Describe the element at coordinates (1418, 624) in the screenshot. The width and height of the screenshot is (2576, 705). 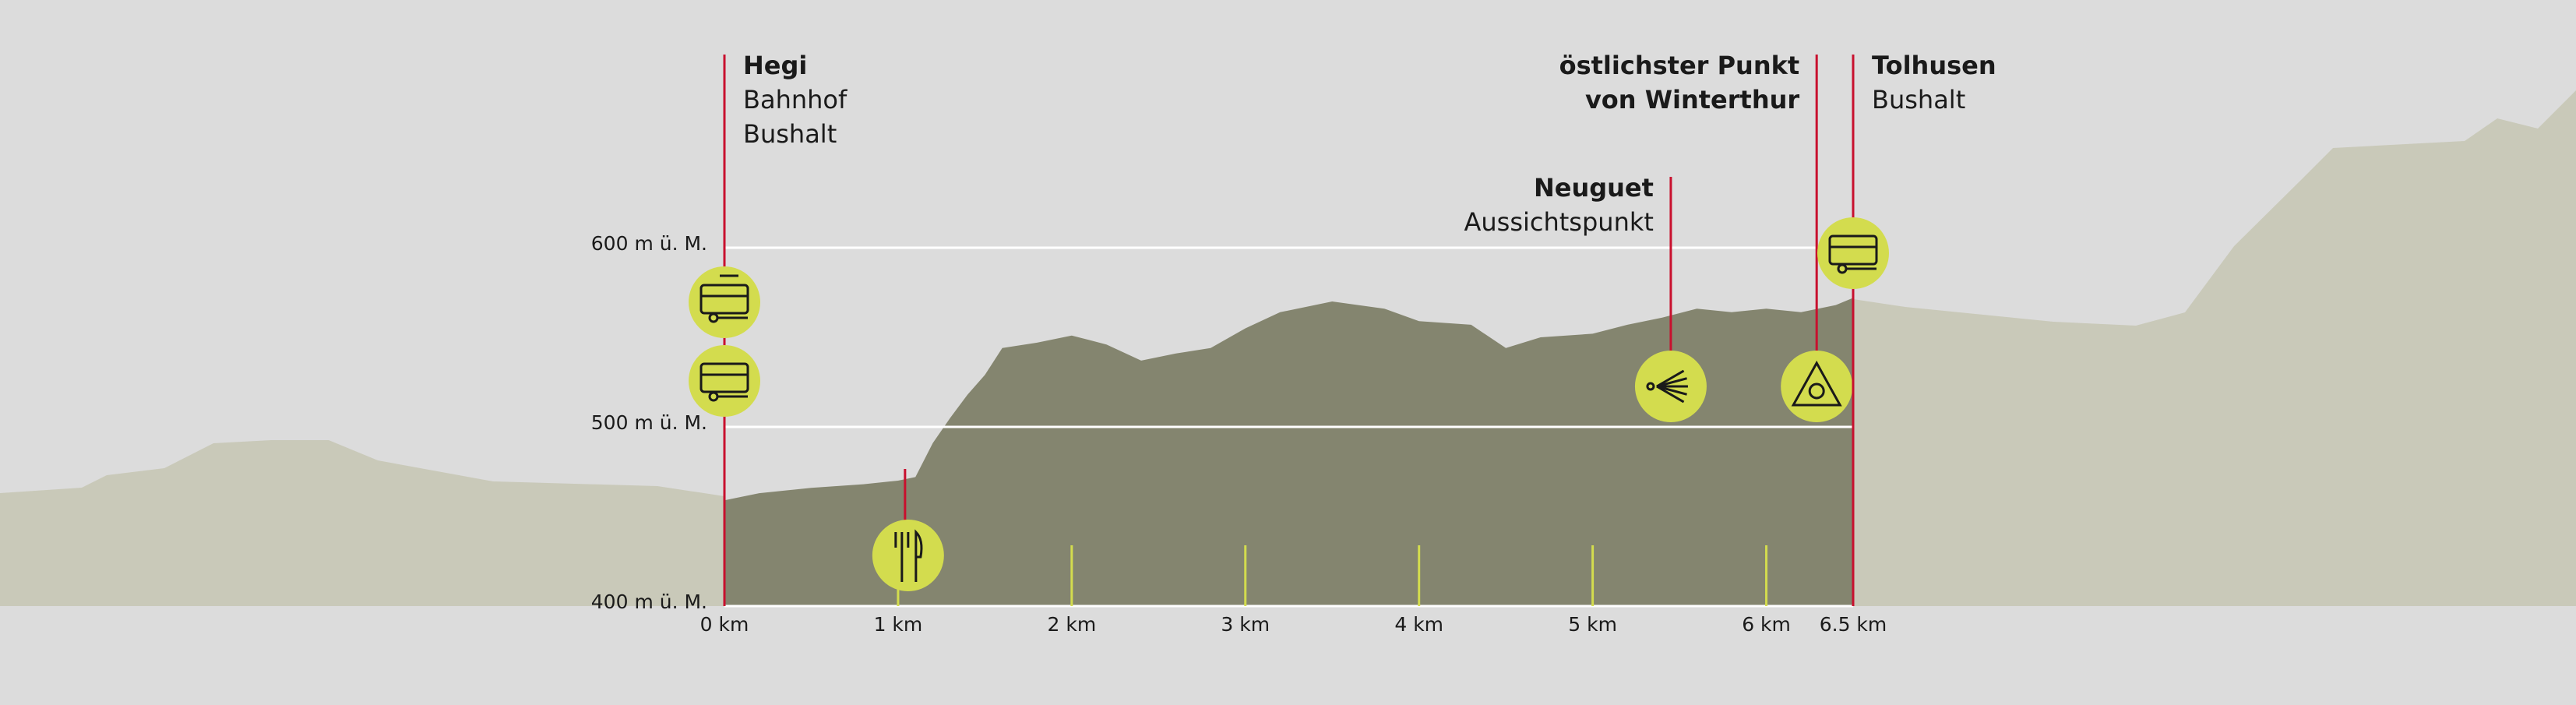
I see `x-tick-label: 4 km` at that location.